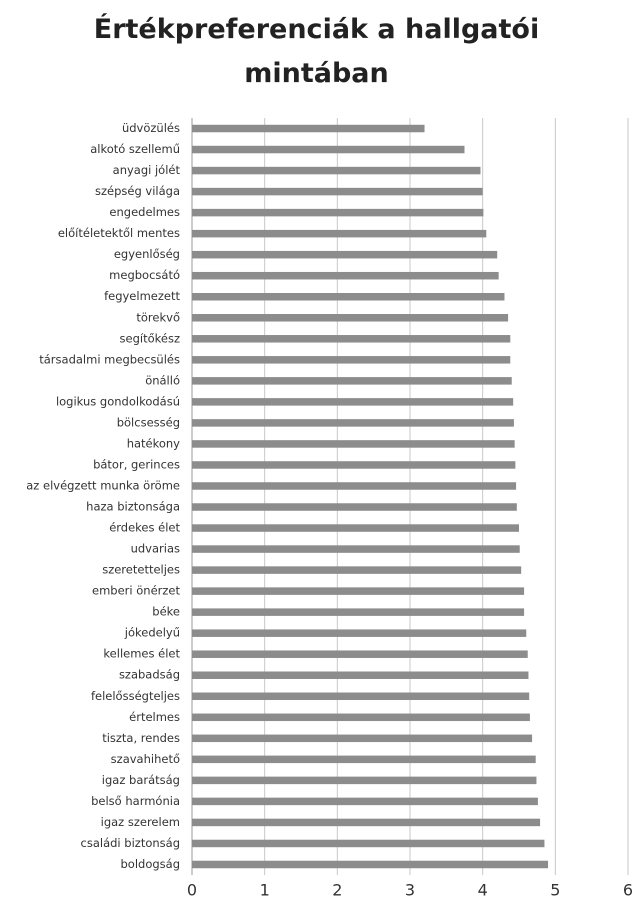 Image resolution: width=633 pixels, height=914 pixels. Describe the element at coordinates (151, 128) in the screenshot. I see `category-label: üdvözülés` at that location.